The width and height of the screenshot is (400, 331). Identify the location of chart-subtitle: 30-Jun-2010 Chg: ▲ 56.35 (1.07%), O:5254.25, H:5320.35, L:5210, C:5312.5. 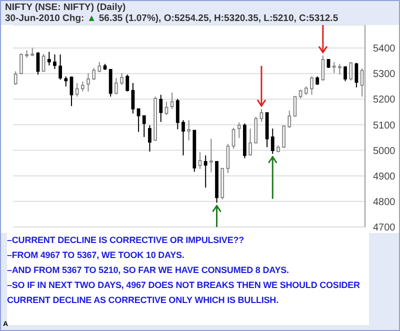
(171, 18).